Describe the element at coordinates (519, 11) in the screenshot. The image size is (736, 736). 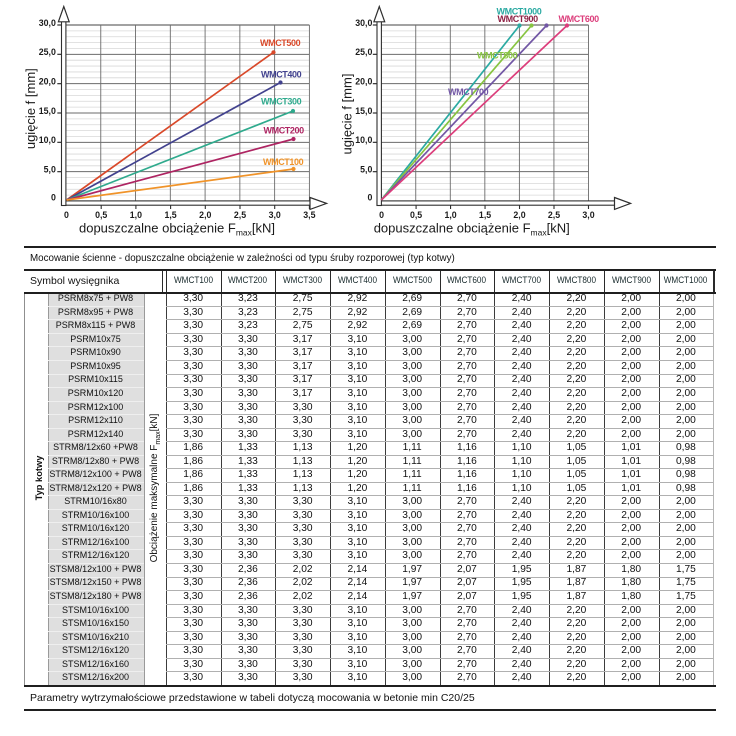
I see `svg-text: WMCT1000` at that location.